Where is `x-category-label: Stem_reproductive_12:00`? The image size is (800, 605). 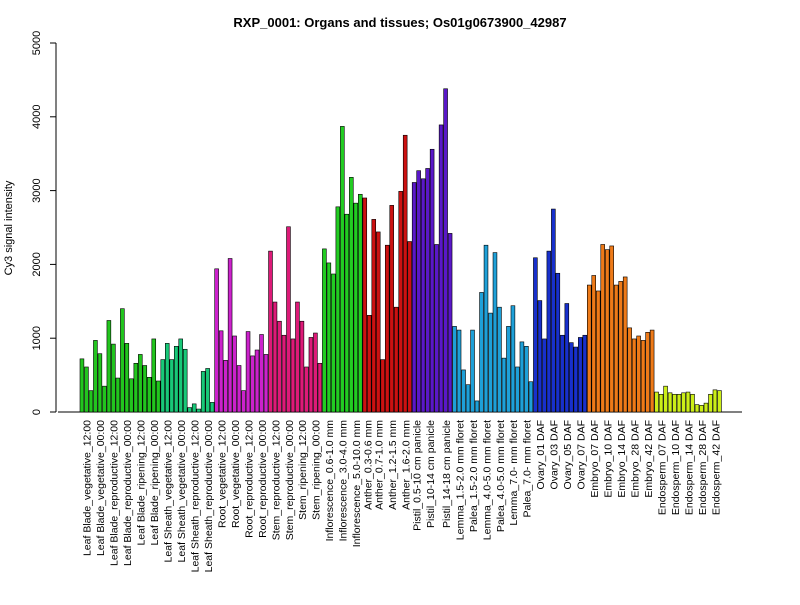
x-category-label: Stem_reproductive_12:00 is located at coordinates (276, 480).